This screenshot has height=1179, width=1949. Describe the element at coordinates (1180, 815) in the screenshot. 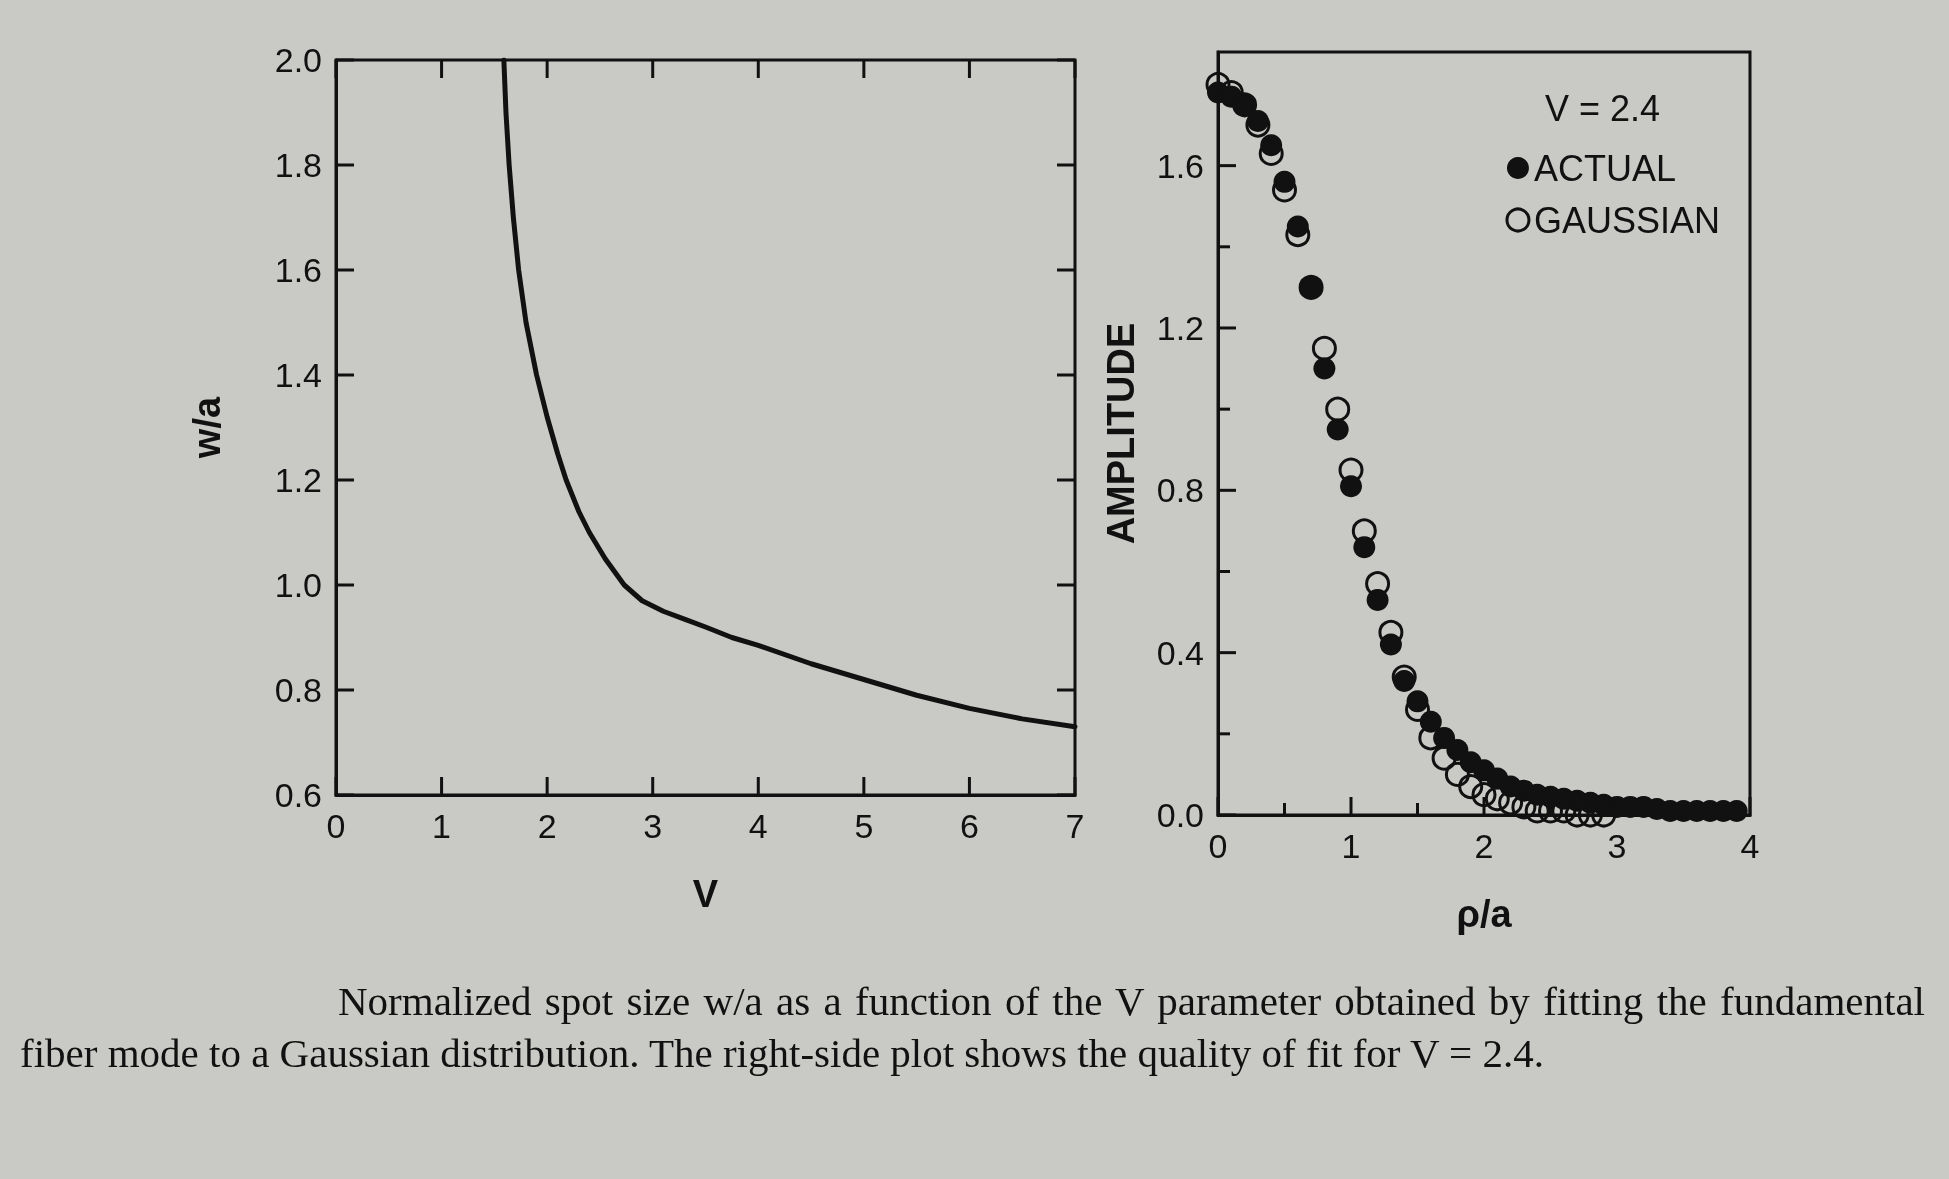

I see `y-tick-label: 0.0` at that location.